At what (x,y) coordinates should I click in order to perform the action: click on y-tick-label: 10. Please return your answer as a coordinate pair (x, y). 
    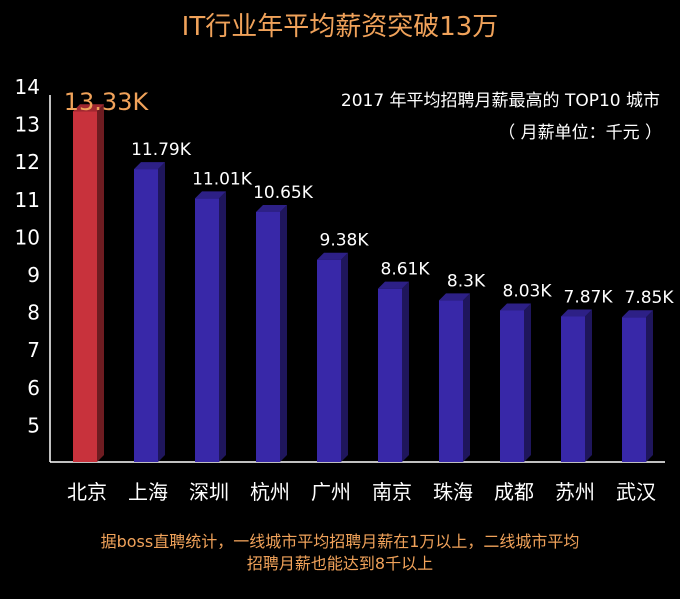
    Looking at the image, I should click on (27, 237).